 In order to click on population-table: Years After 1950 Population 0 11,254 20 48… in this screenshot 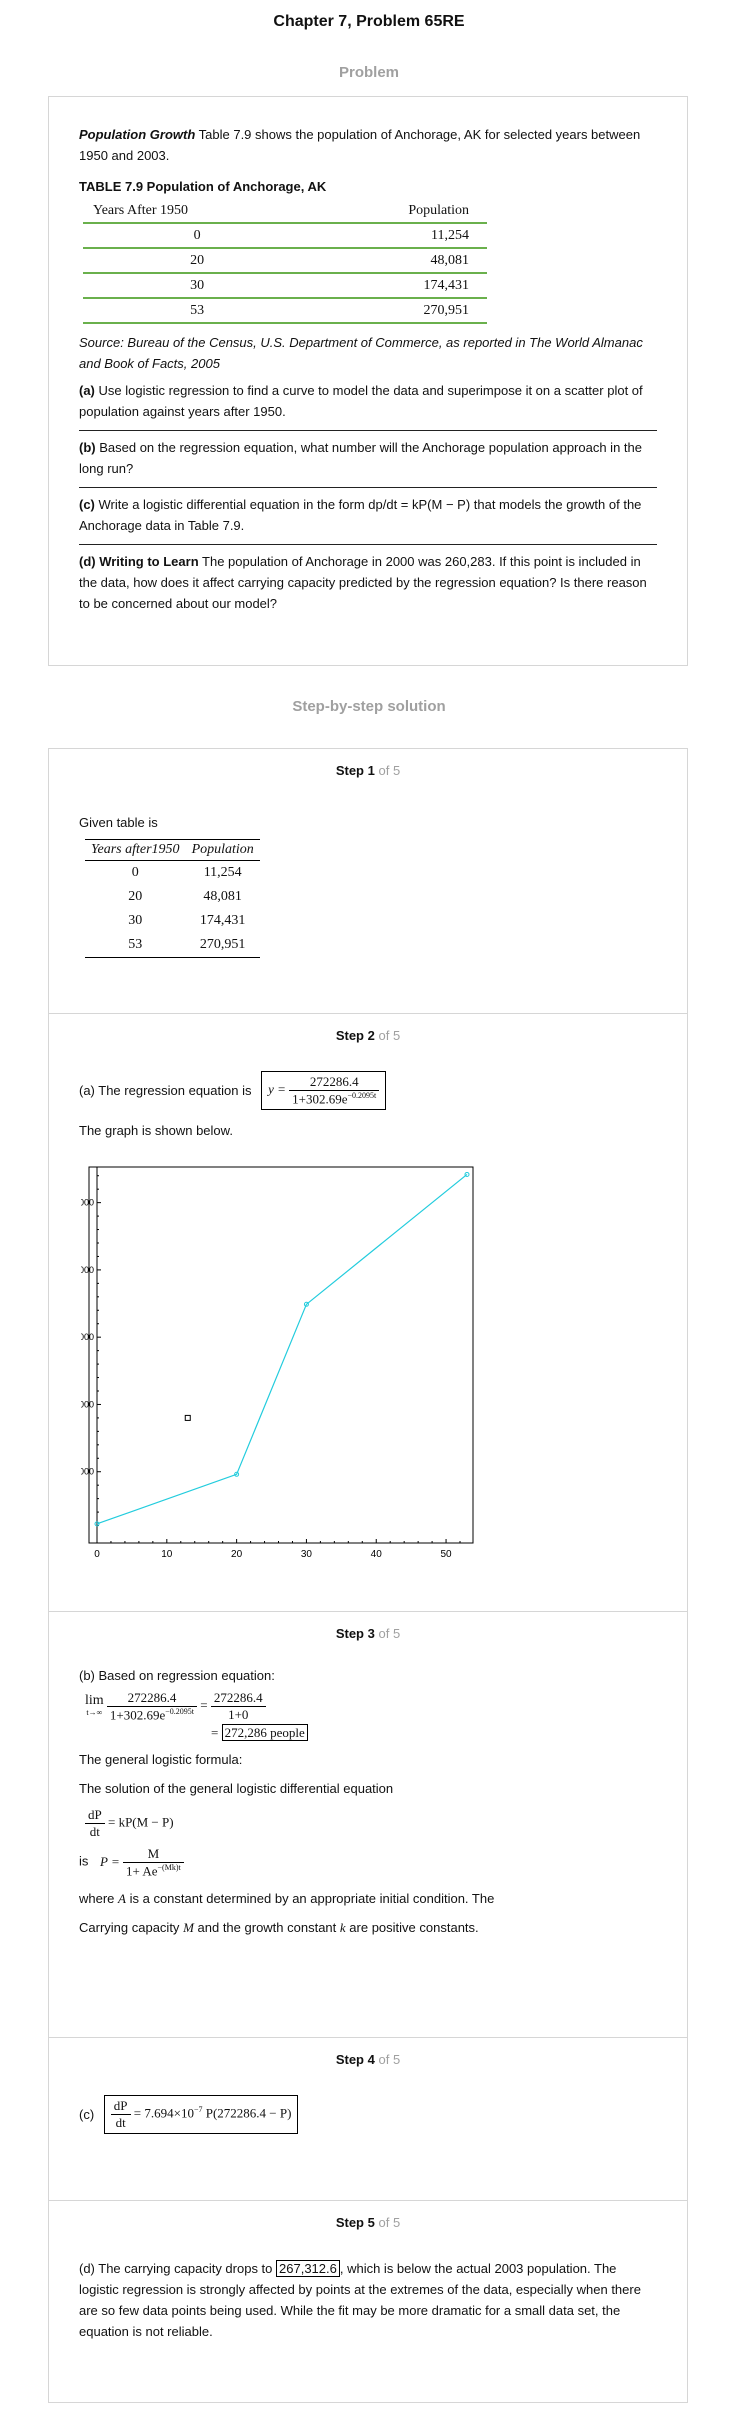, I will do `click(285, 261)`.